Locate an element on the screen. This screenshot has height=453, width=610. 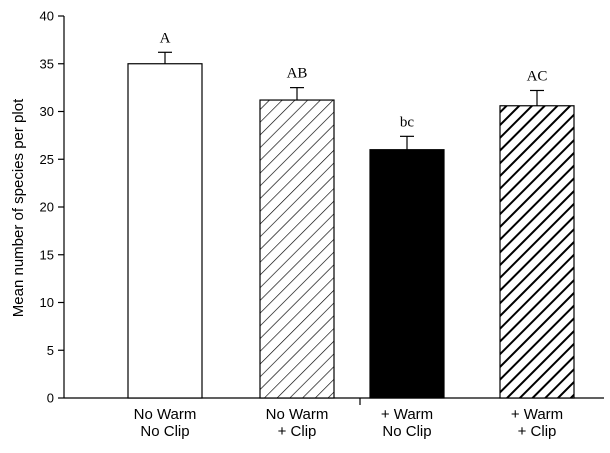
significance-label: bc is located at coordinates (407, 122).